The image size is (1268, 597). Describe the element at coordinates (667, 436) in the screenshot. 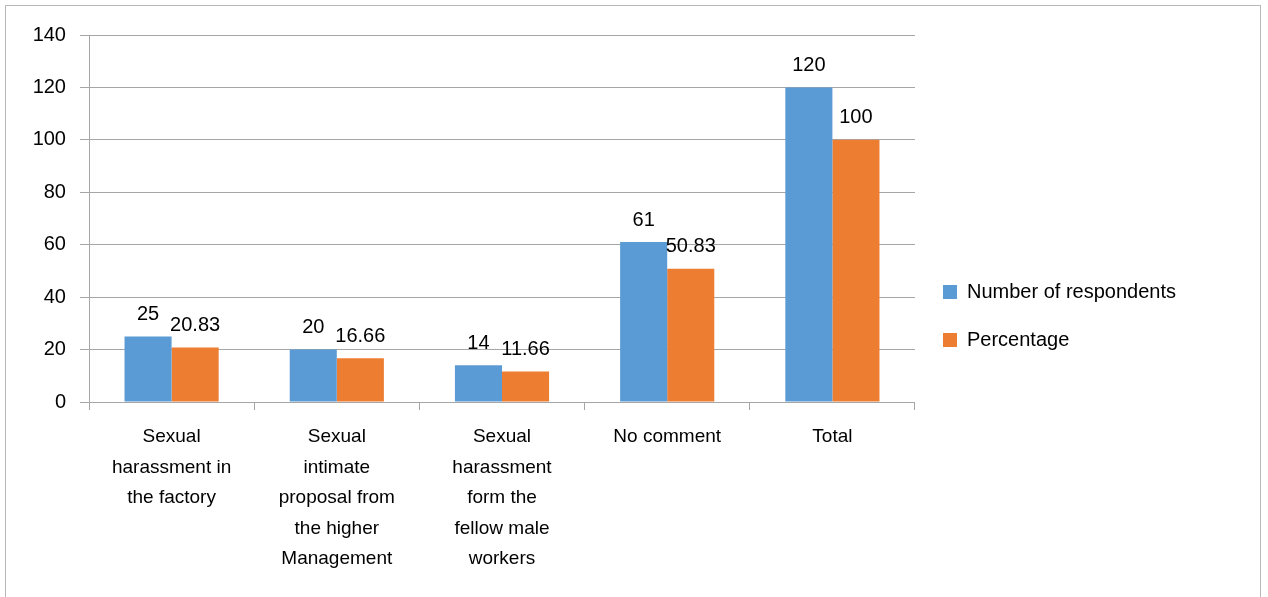

I see `x-tick-label: No comment` at that location.